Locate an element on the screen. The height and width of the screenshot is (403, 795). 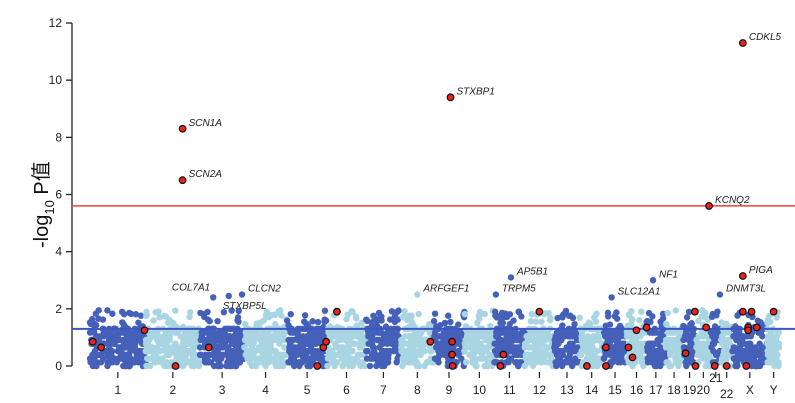
x-tick-label-chr3: 3 is located at coordinates (222, 390).